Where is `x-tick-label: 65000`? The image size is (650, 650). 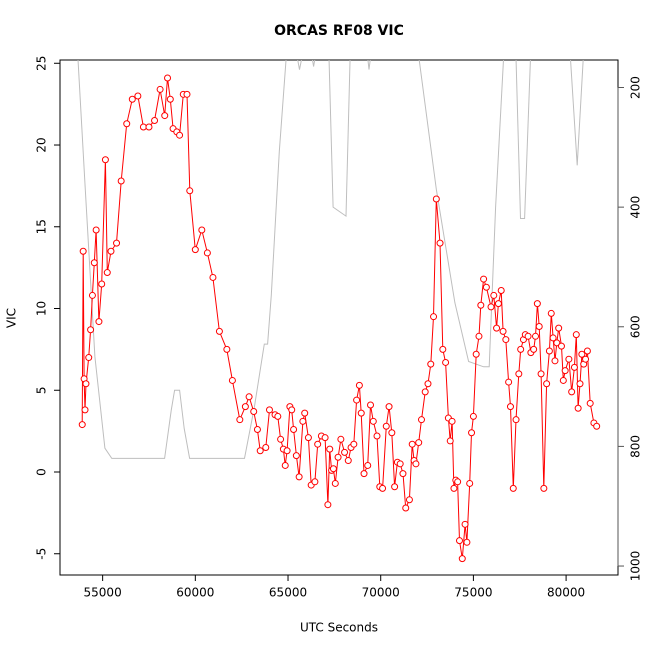
x-tick-label: 65000 is located at coordinates (288, 593).